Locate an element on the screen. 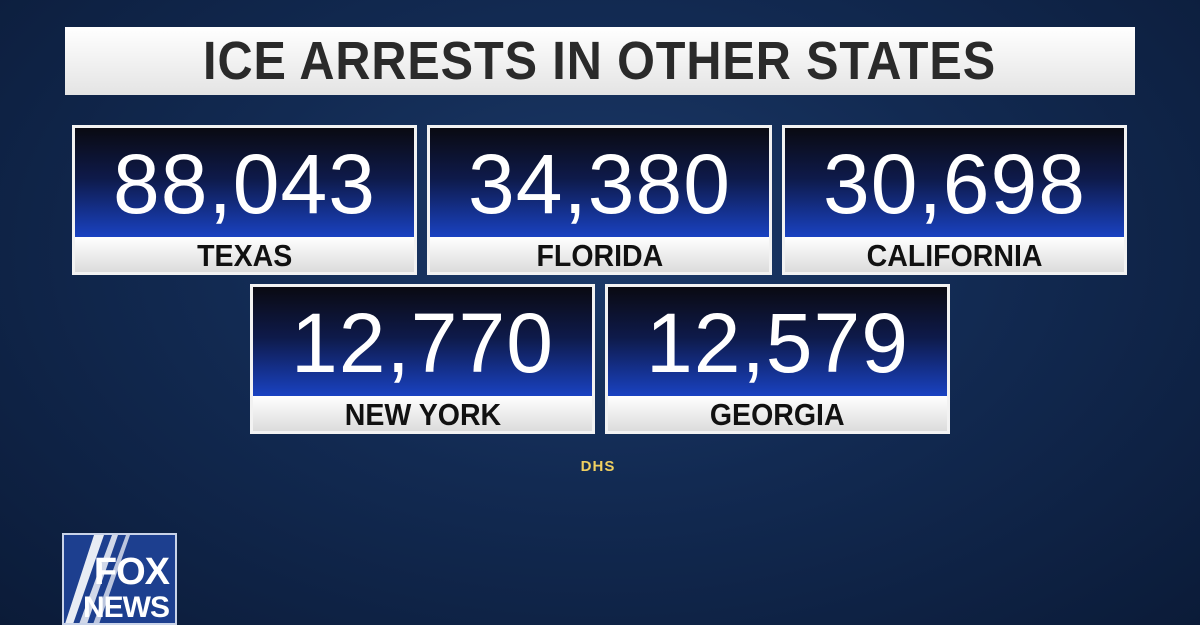 This screenshot has width=1200, height=625. stat-card: 88,043 TEXAS is located at coordinates (244, 200).